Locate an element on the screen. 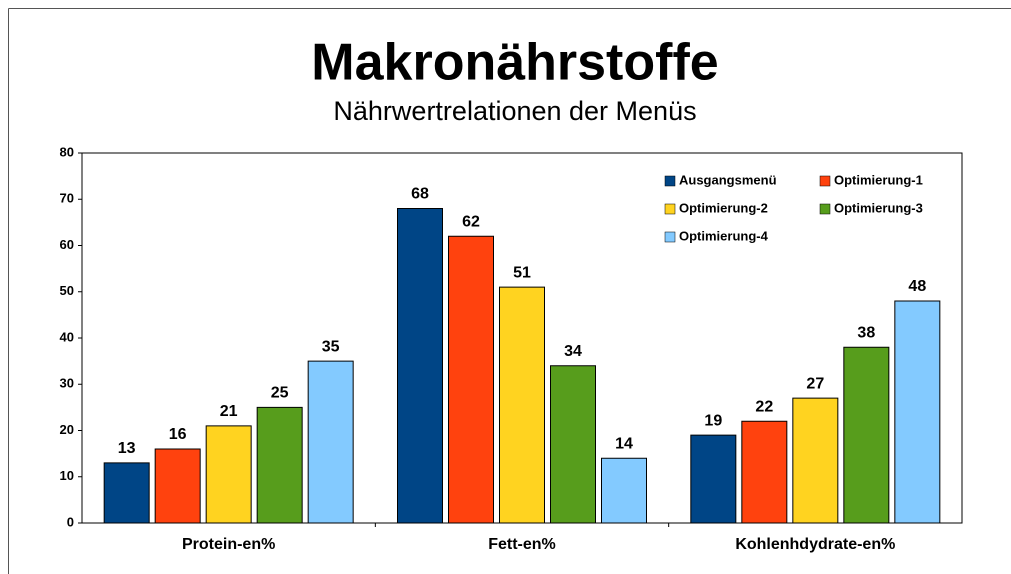  value-label: 51 is located at coordinates (522, 272).